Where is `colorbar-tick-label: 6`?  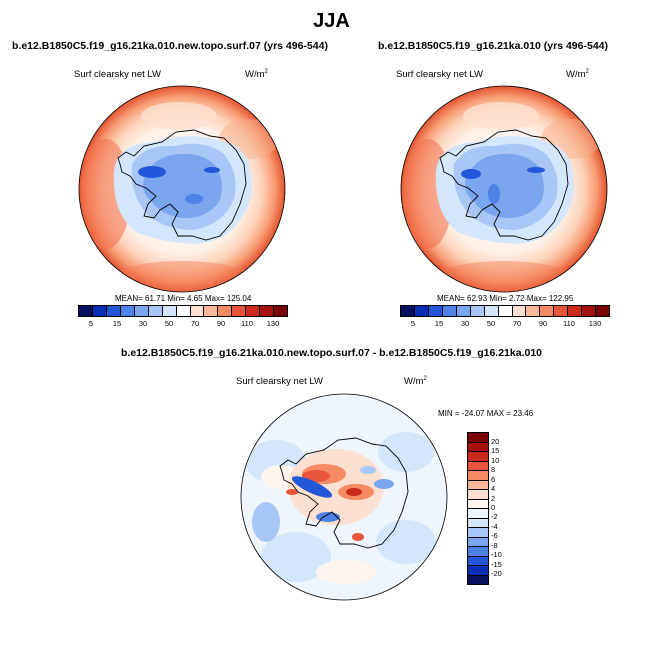 colorbar-tick-label: 6 is located at coordinates (493, 479).